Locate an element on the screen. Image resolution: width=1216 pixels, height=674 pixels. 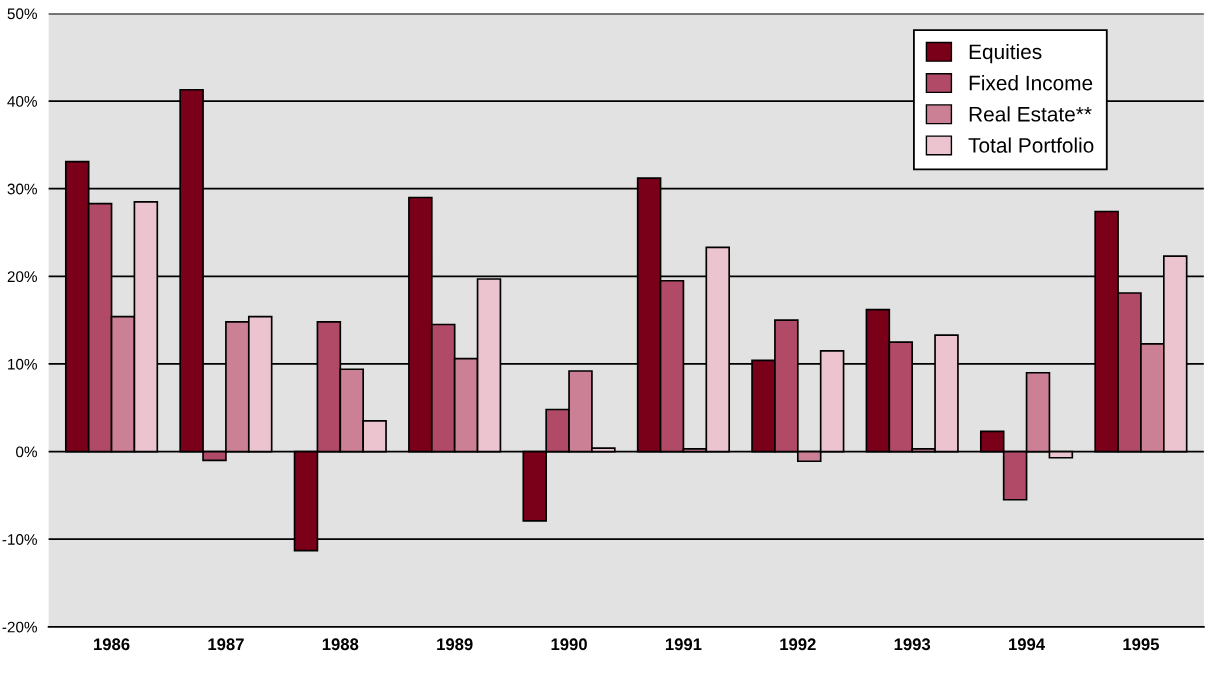
x-tick-label: 1989 is located at coordinates (455, 644).